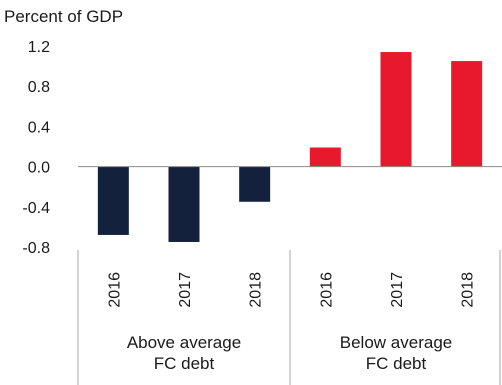  Describe the element at coordinates (39, 127) in the screenshot. I see `y-tick-label: 0.4` at that location.